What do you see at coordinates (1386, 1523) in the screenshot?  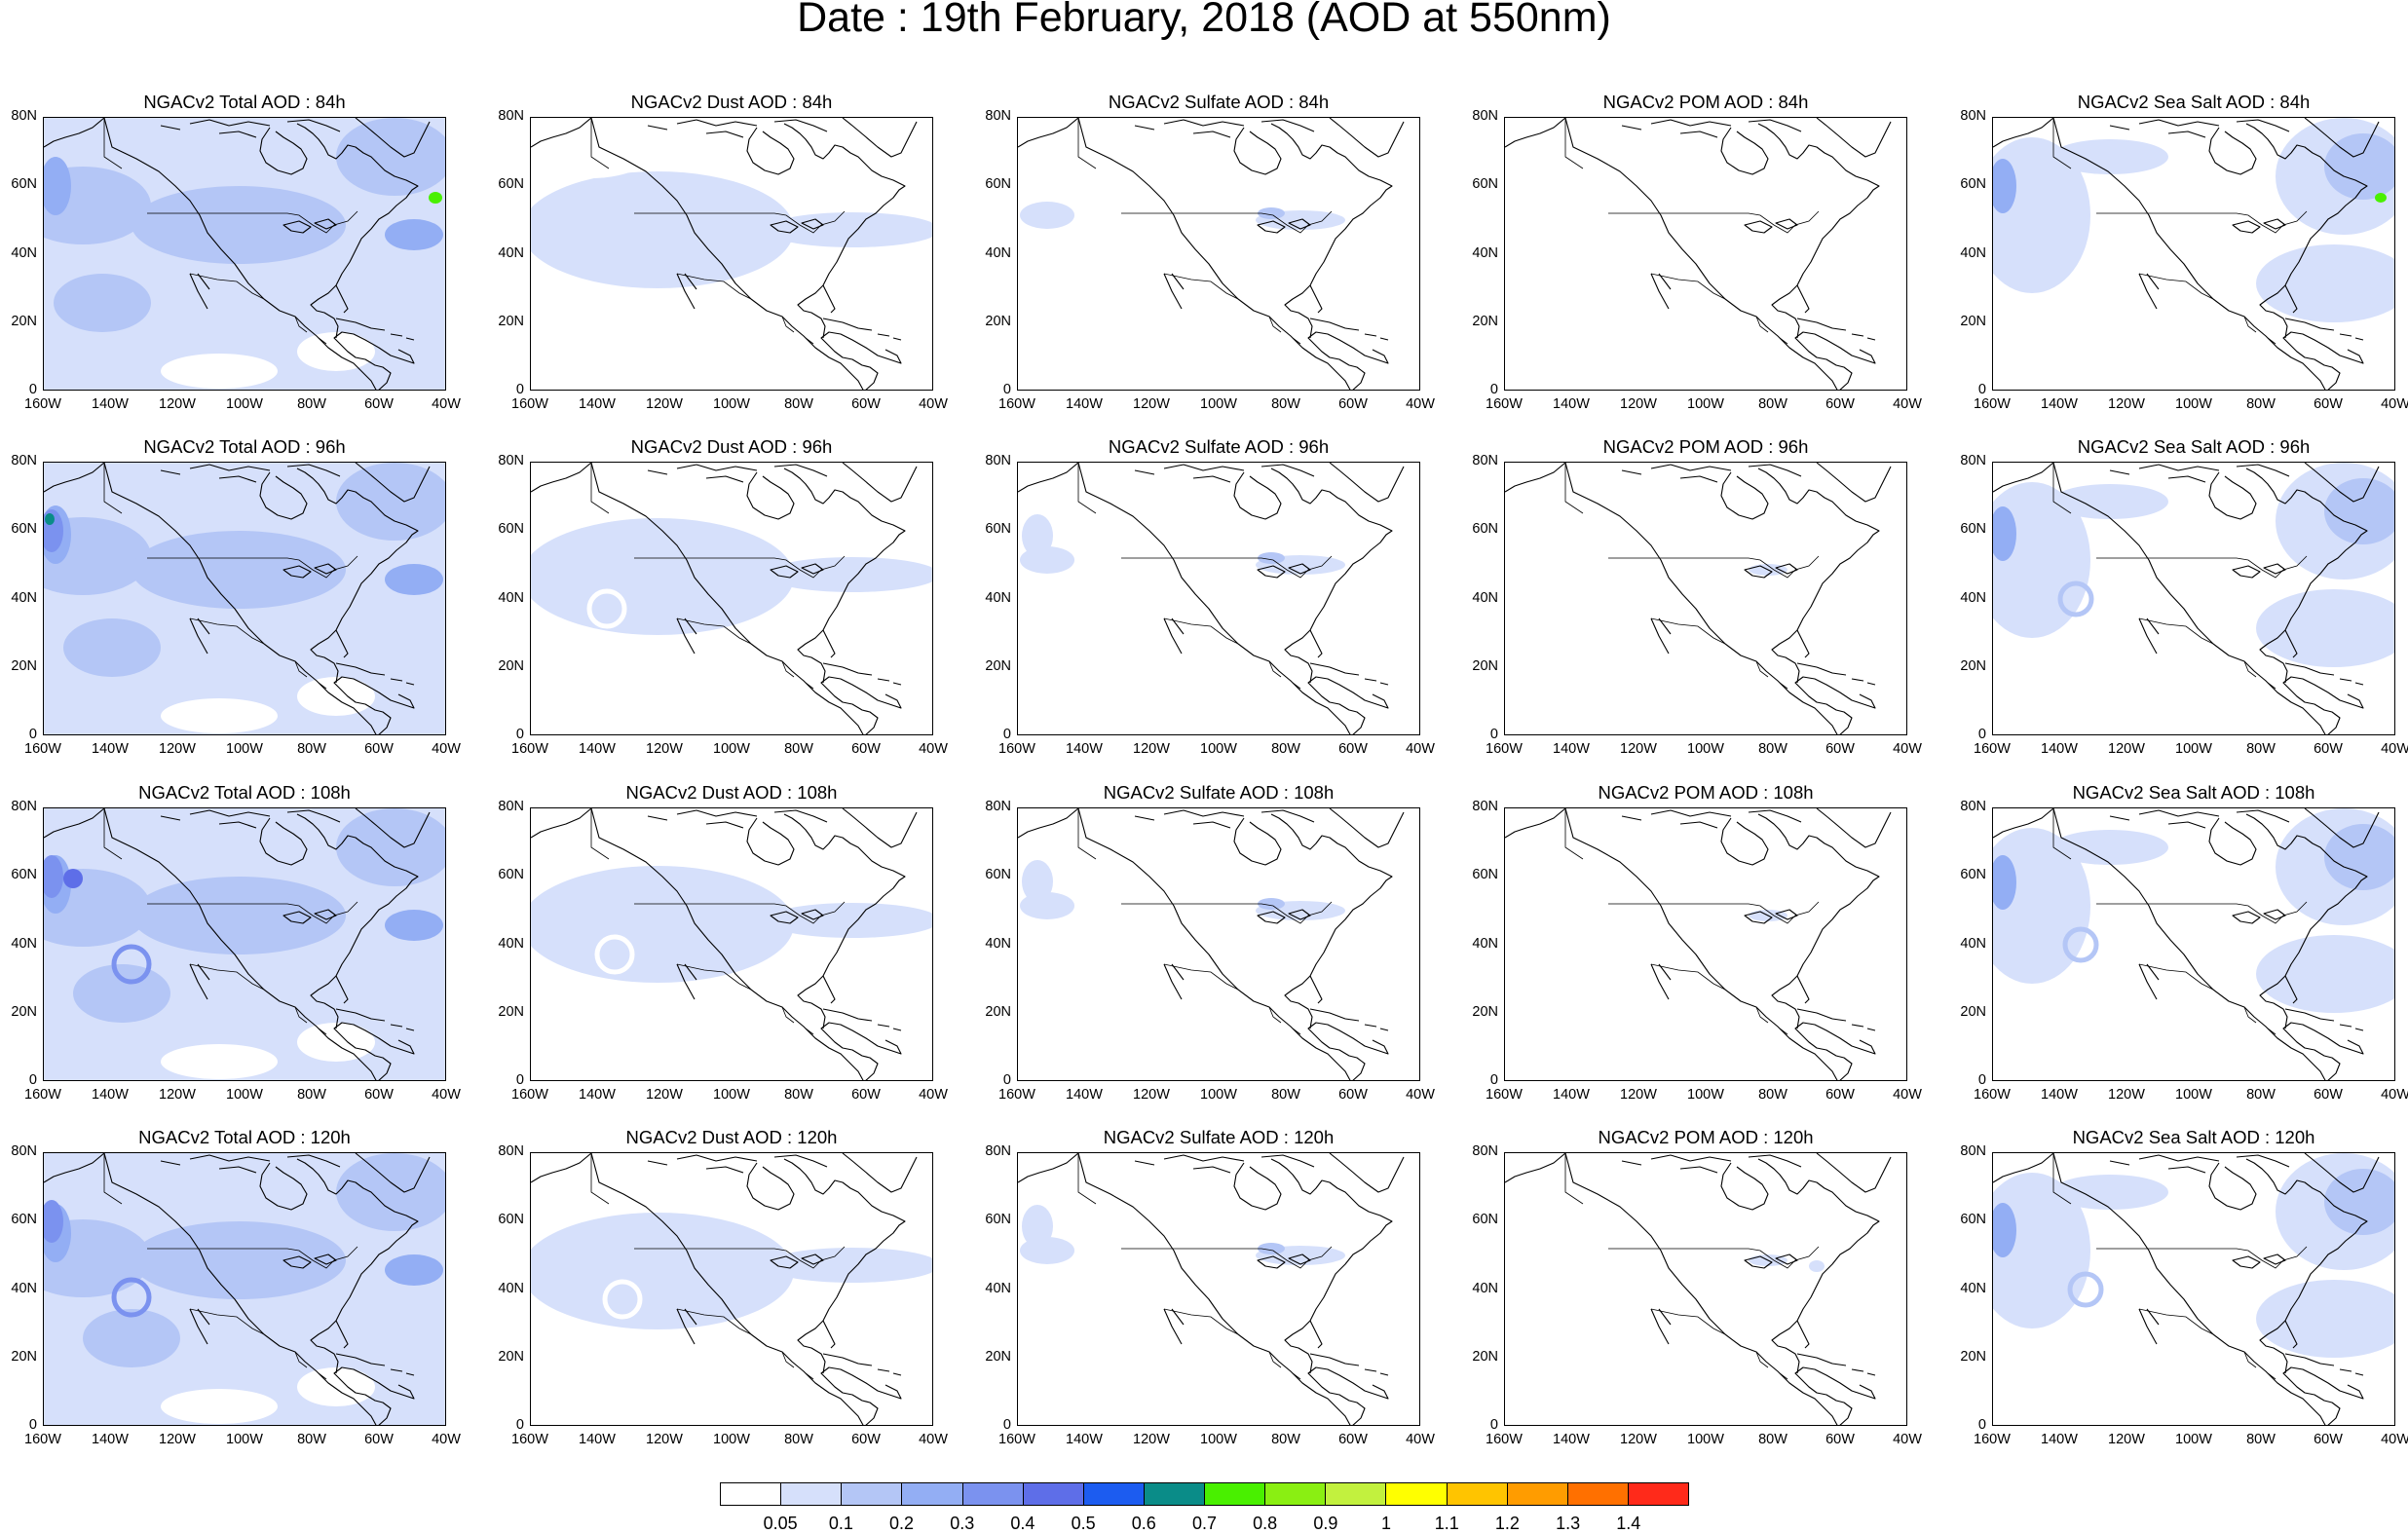 I see `colorbar-label: 1` at bounding box center [1386, 1523].